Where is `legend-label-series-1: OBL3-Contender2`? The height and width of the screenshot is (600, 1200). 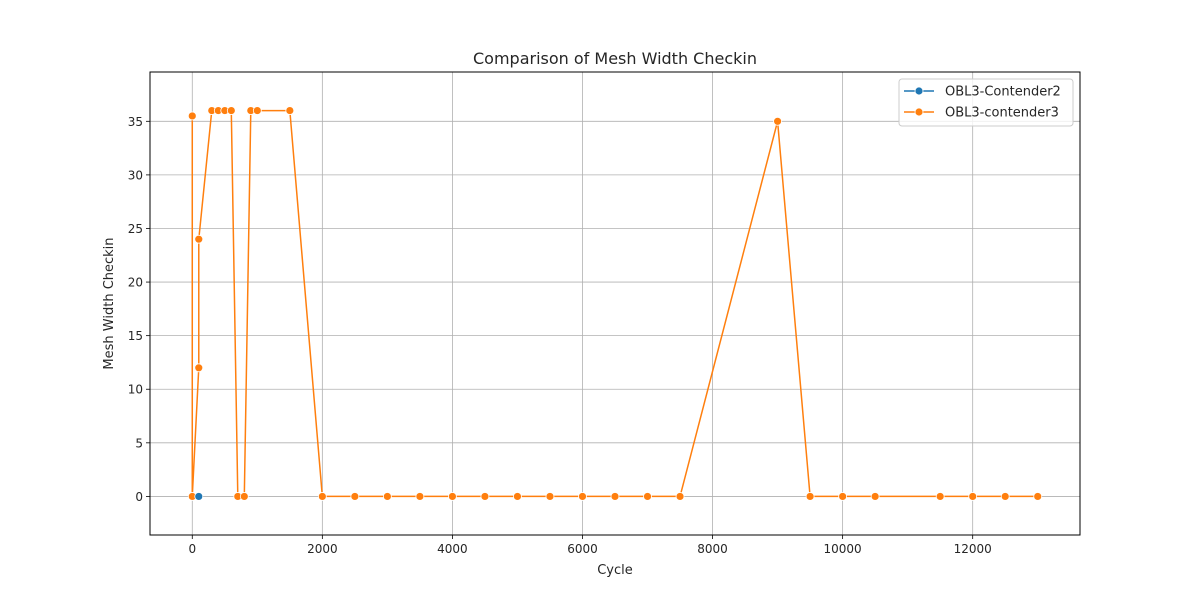 legend-label-series-1: OBL3-Contender2 is located at coordinates (1003, 92).